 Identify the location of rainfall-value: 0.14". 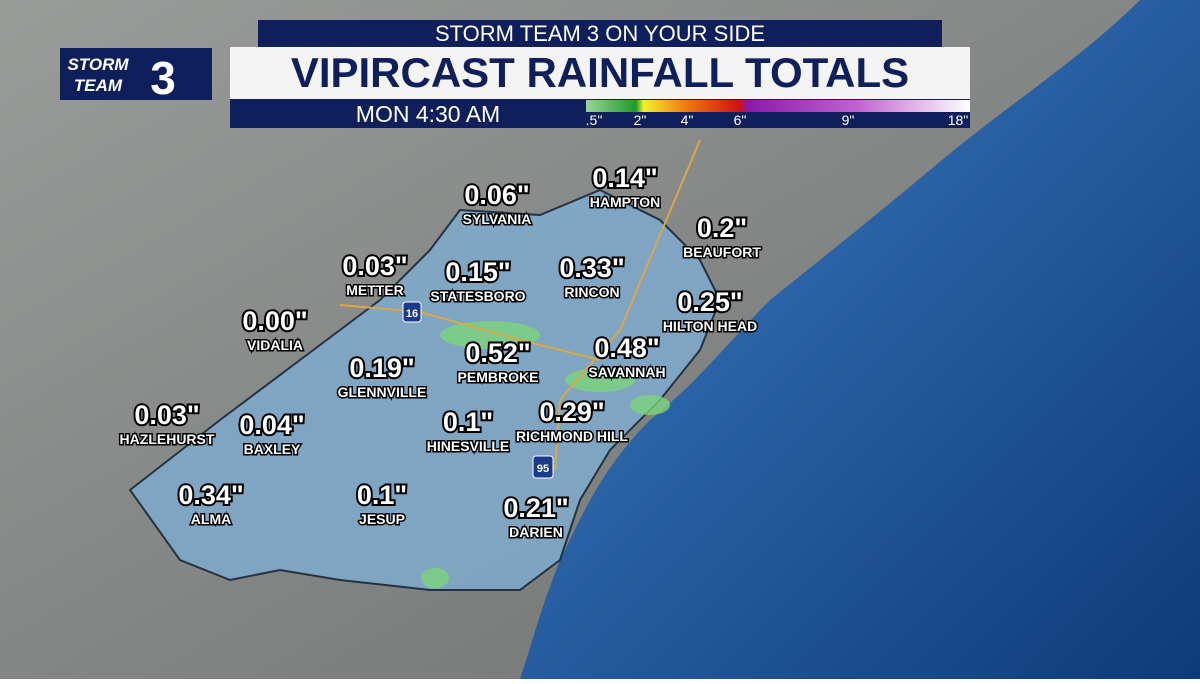
(624, 178).